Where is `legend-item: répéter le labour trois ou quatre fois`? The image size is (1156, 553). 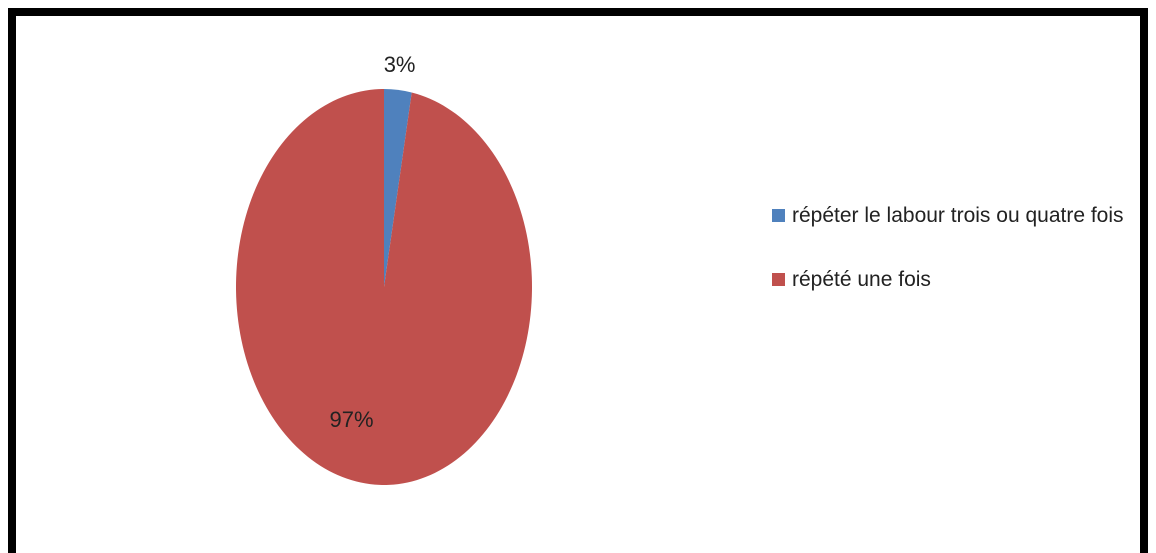 legend-item: répéter le labour trois ou quatre fois is located at coordinates (952, 216).